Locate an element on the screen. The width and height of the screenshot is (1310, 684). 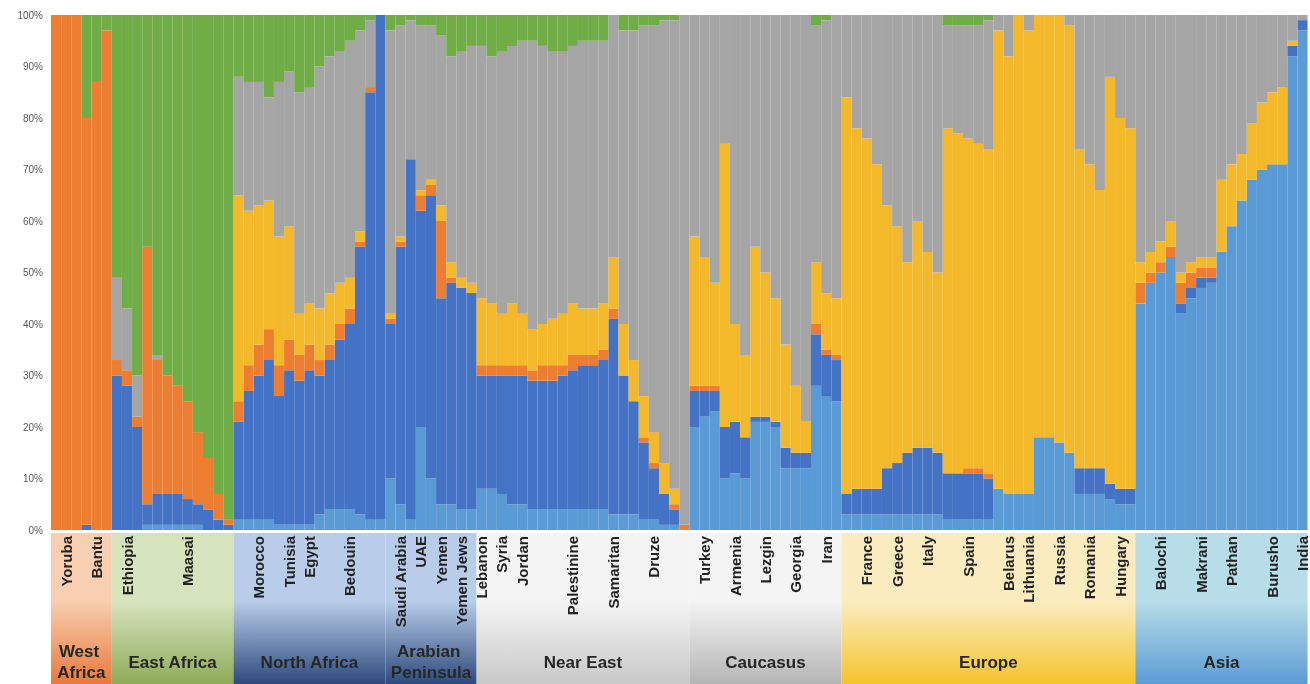
y-tick-label: 70% is located at coordinates (33, 169).